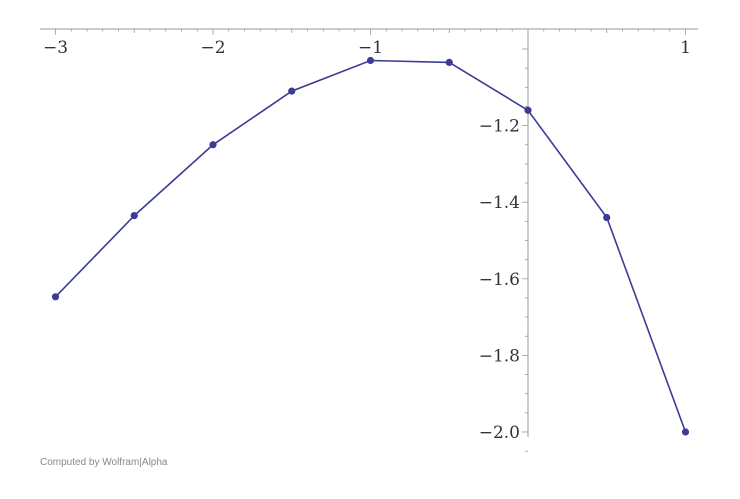 Image resolution: width=740 pixels, height=499 pixels. Describe the element at coordinates (685, 48) in the screenshot. I see `x-tick-label: 1` at that location.